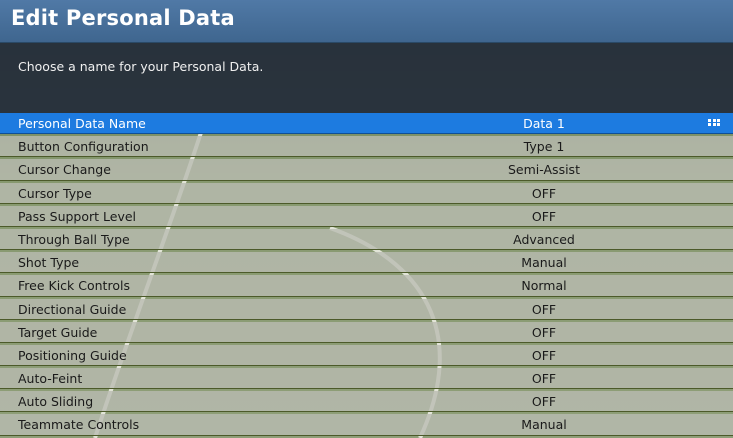 Image resolution: width=733 pixels, height=438 pixels. I want to click on setting-label: Button Configuration, so click(83, 147).